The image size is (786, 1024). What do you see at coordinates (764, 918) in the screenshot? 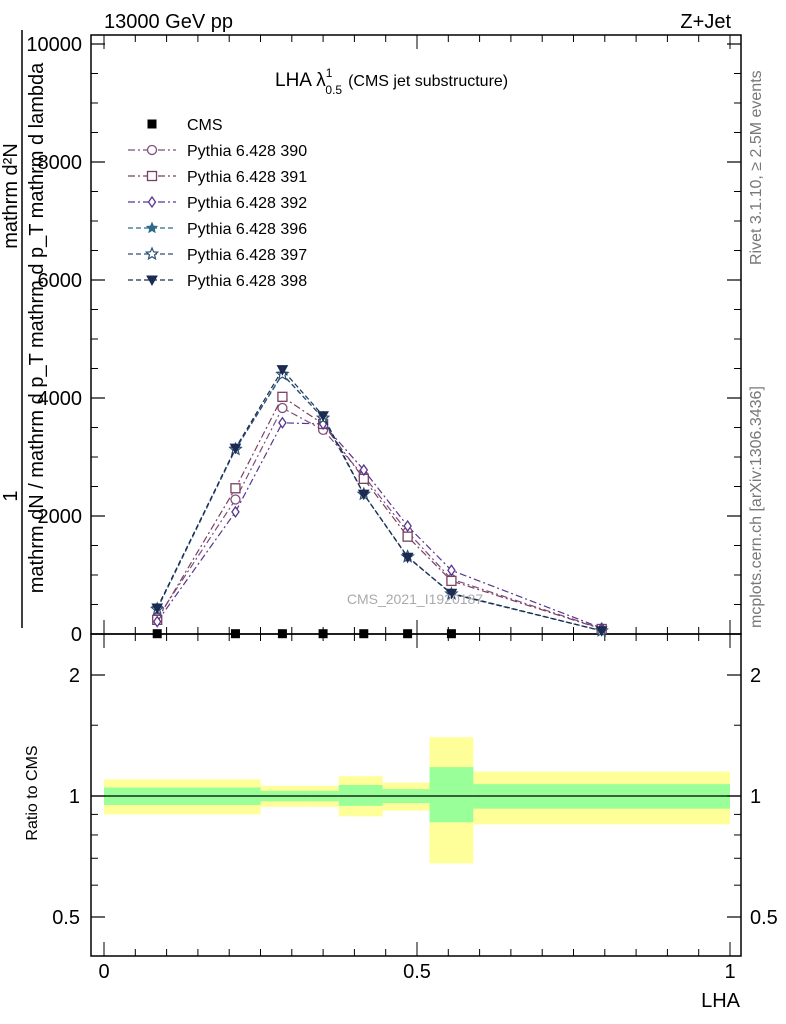
I see `ratio-y-tick-label-right: 0.5` at bounding box center [764, 918].